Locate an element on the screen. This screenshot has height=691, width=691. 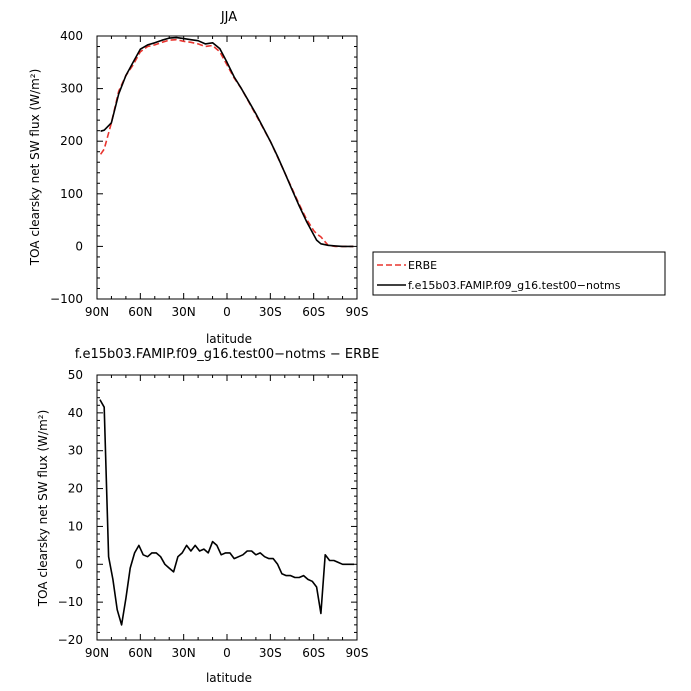
legend-entry-model: f.e15b03.FAMIP.f09_g16.test00−notms is located at coordinates (499, 285).